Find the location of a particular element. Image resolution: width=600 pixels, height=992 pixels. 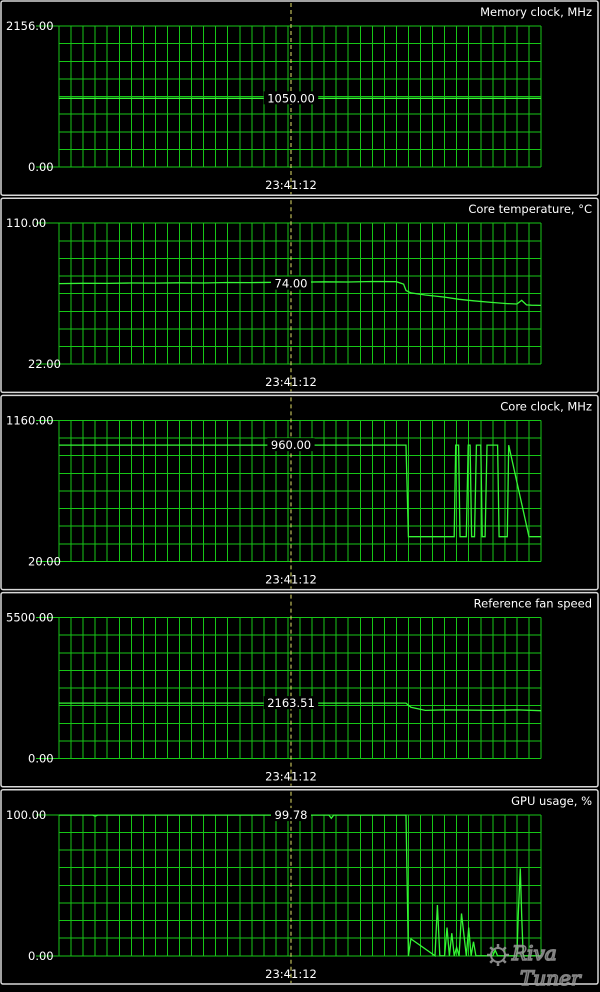

y-max-label: 5500.00 is located at coordinates (30, 618).